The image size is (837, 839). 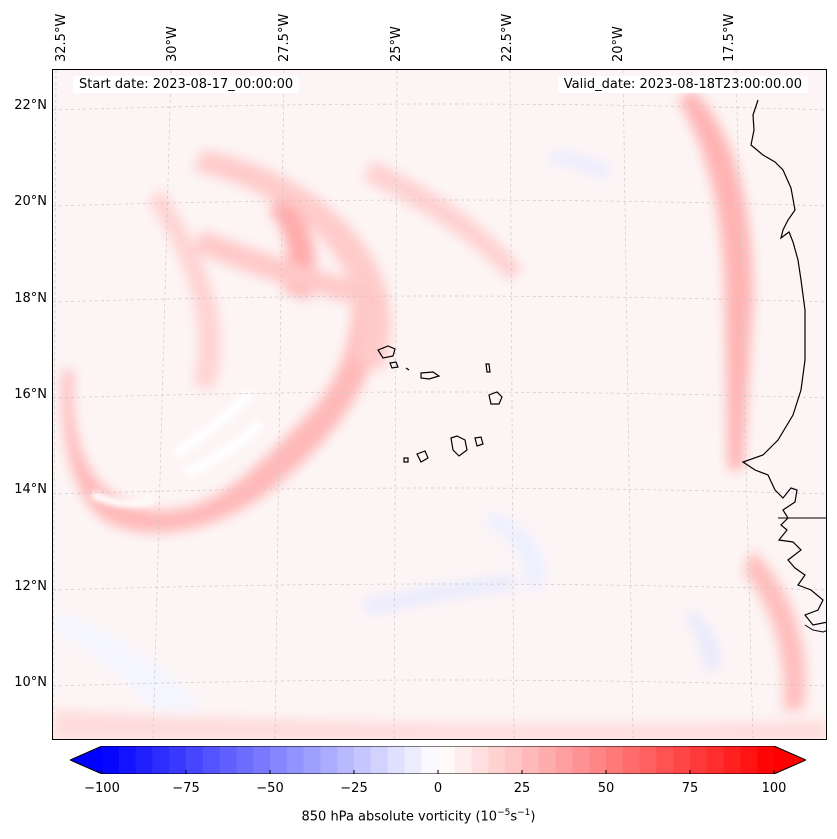 I want to click on meridian-32-5w, so click(x=55, y=404).